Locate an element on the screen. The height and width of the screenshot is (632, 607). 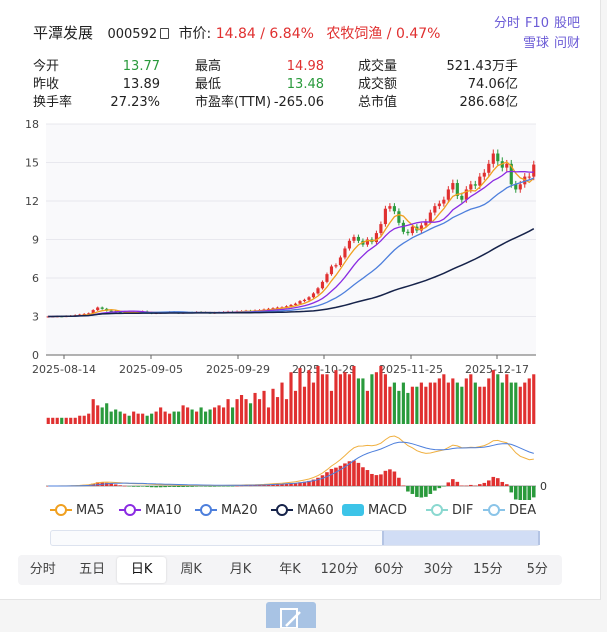
y-tick-label: 3 is located at coordinates (35, 317).